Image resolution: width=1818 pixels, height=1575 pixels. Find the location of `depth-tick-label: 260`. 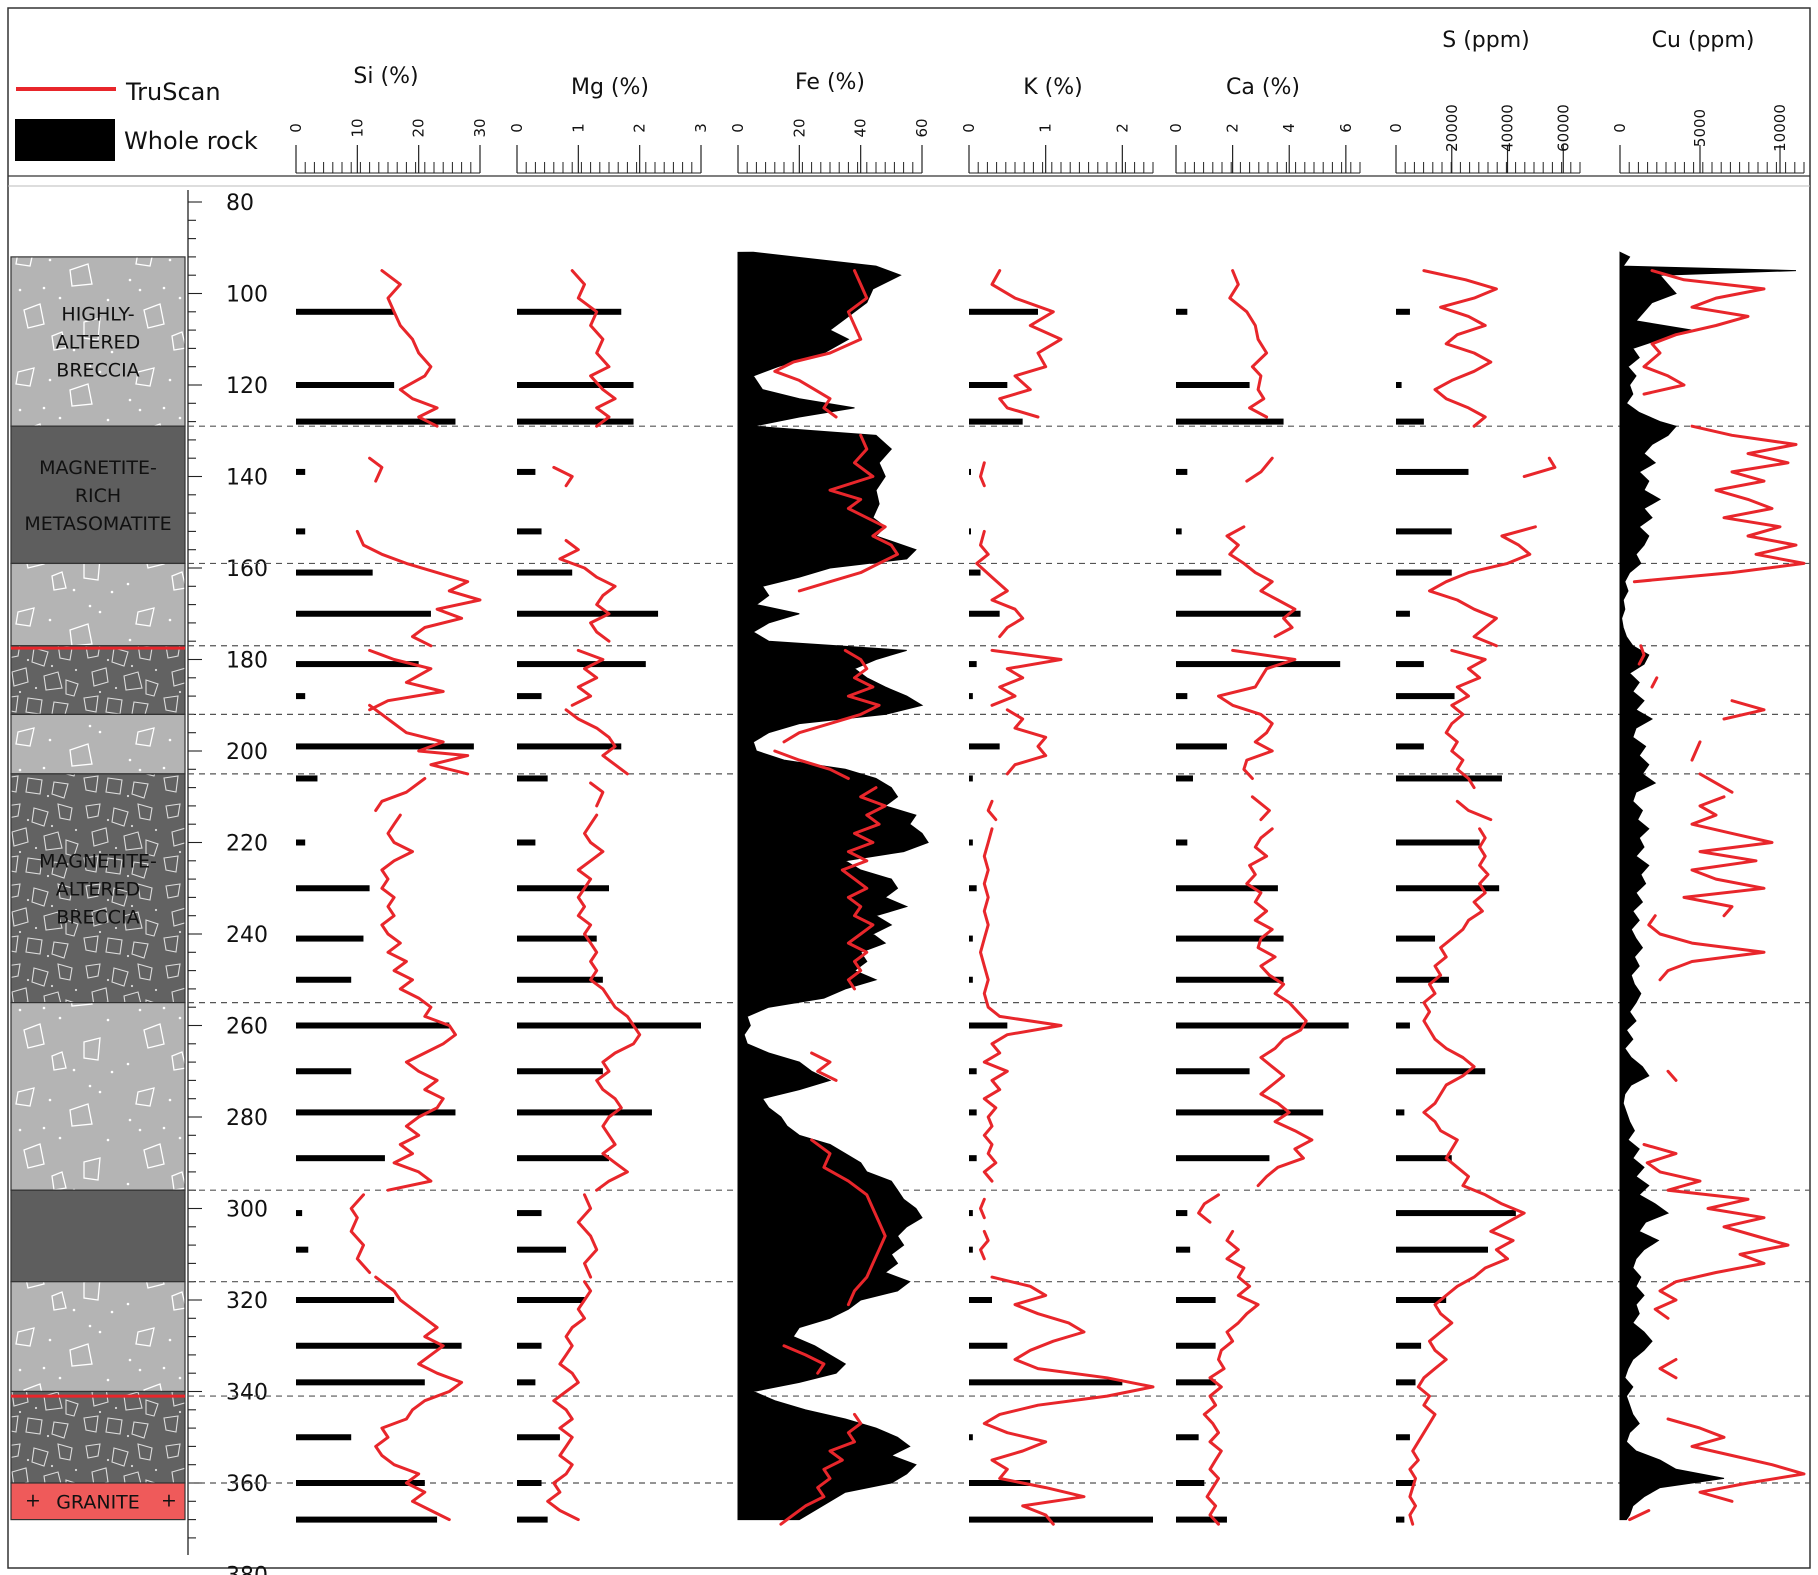

depth-tick-label: 260 is located at coordinates (247, 1027).